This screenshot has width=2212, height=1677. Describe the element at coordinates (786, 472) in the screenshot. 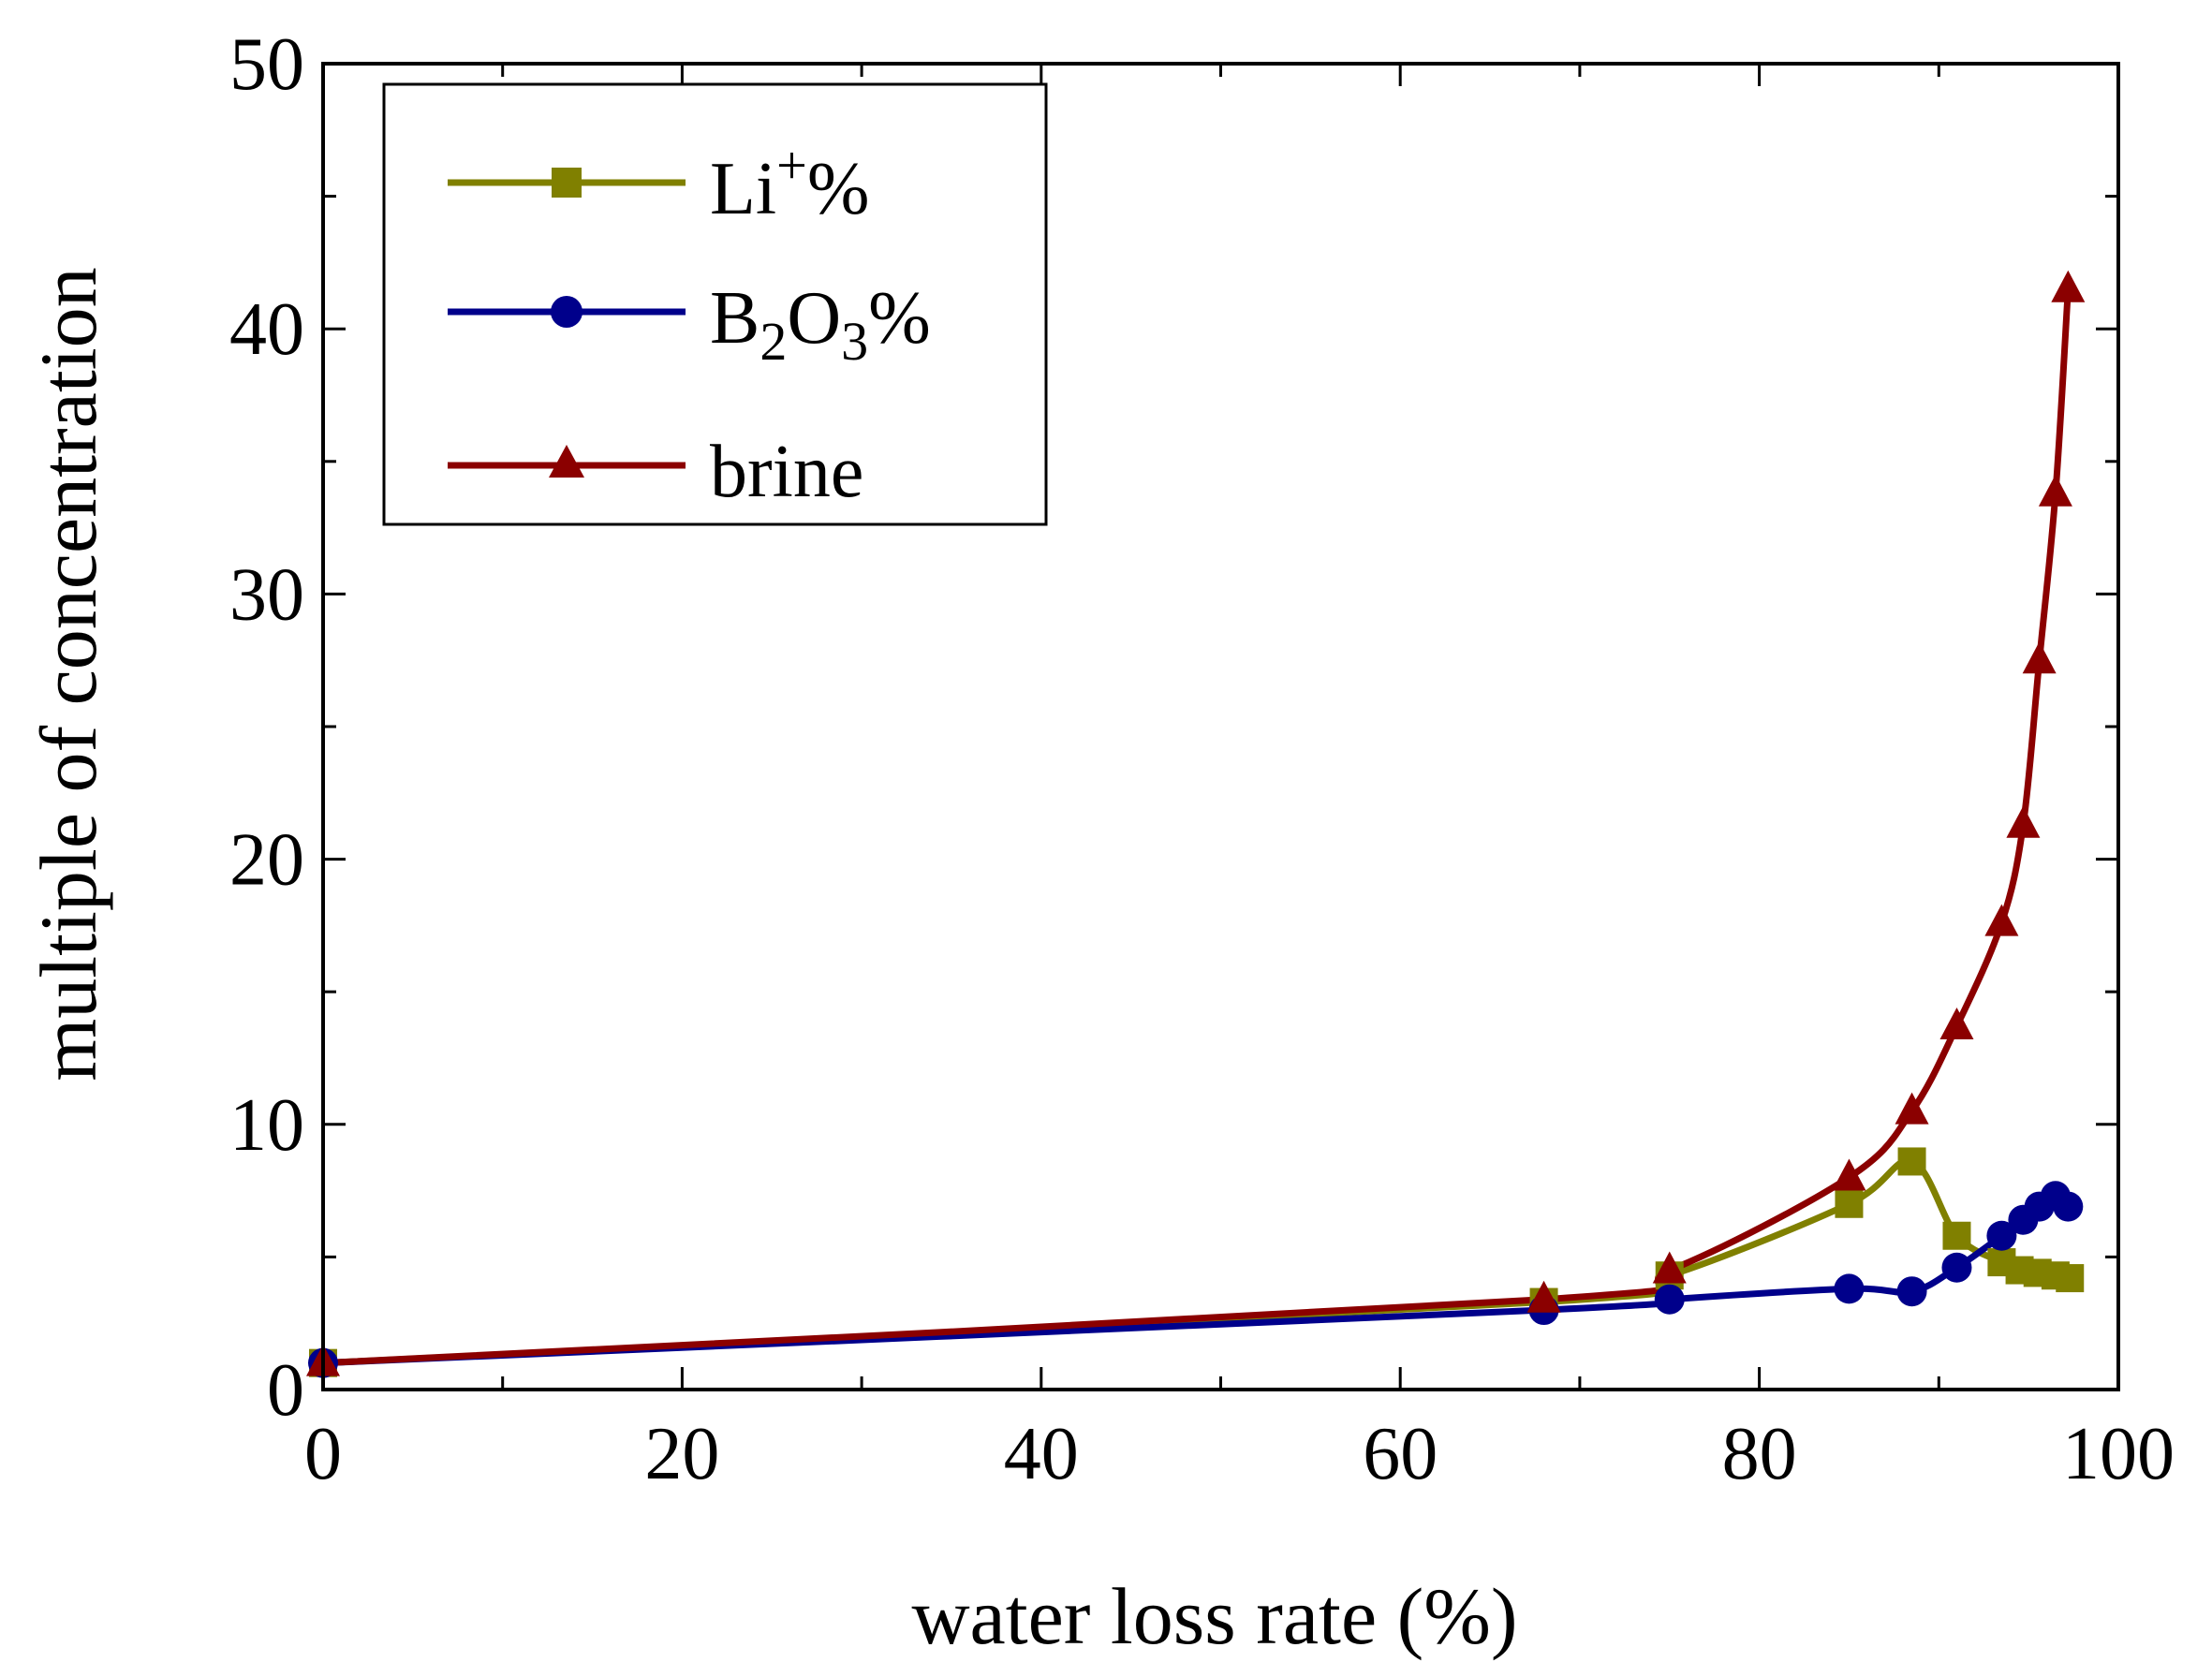

I see `legend-label-brine: brine` at that location.